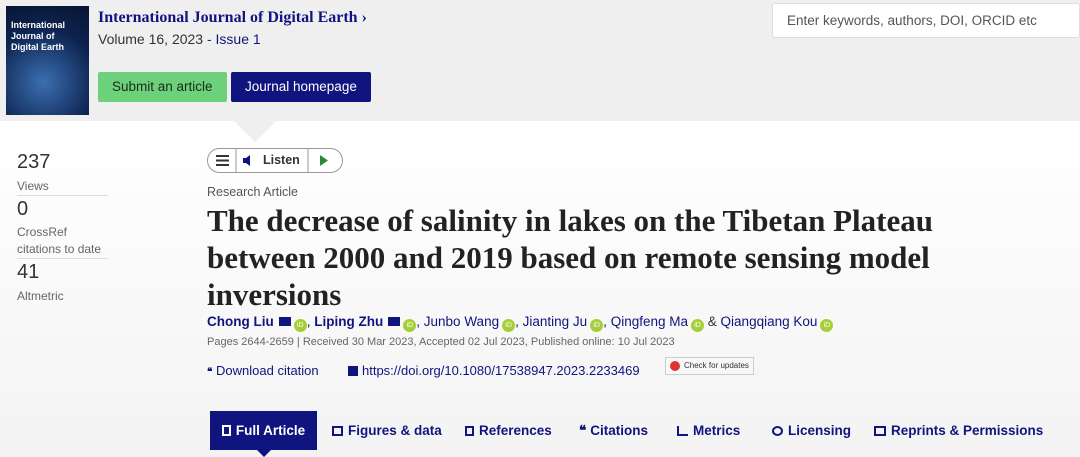 Image resolution: width=1080 pixels, height=457 pixels. I want to click on tab: Metrics, so click(708, 430).